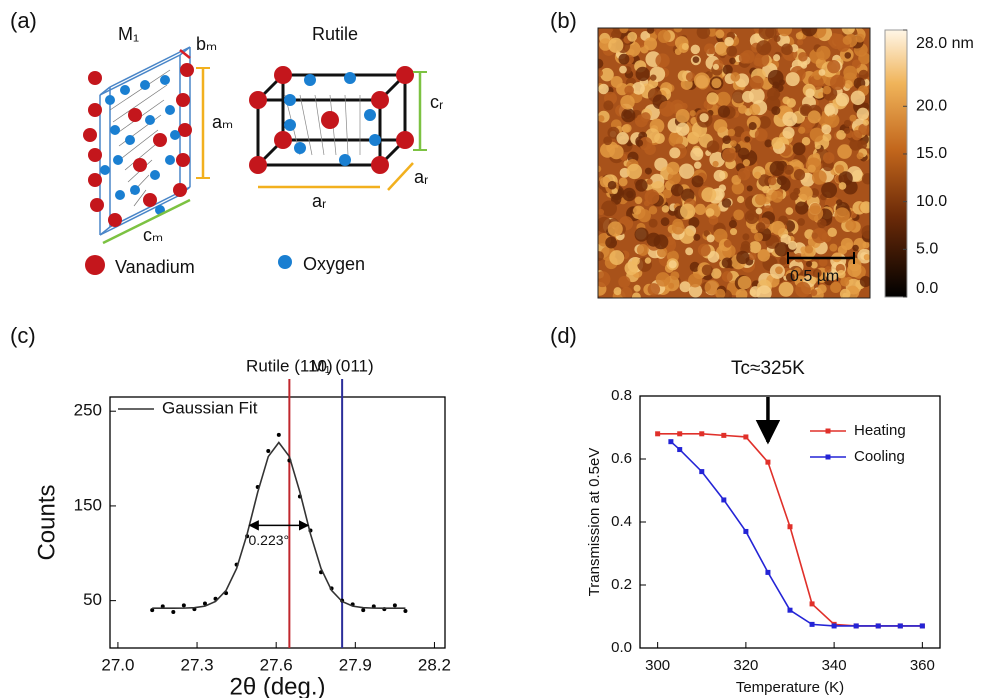 The height and width of the screenshot is (698, 994). Describe the element at coordinates (814, 276) in the screenshot. I see `scale-bar-label: 0.5 µm` at that location.